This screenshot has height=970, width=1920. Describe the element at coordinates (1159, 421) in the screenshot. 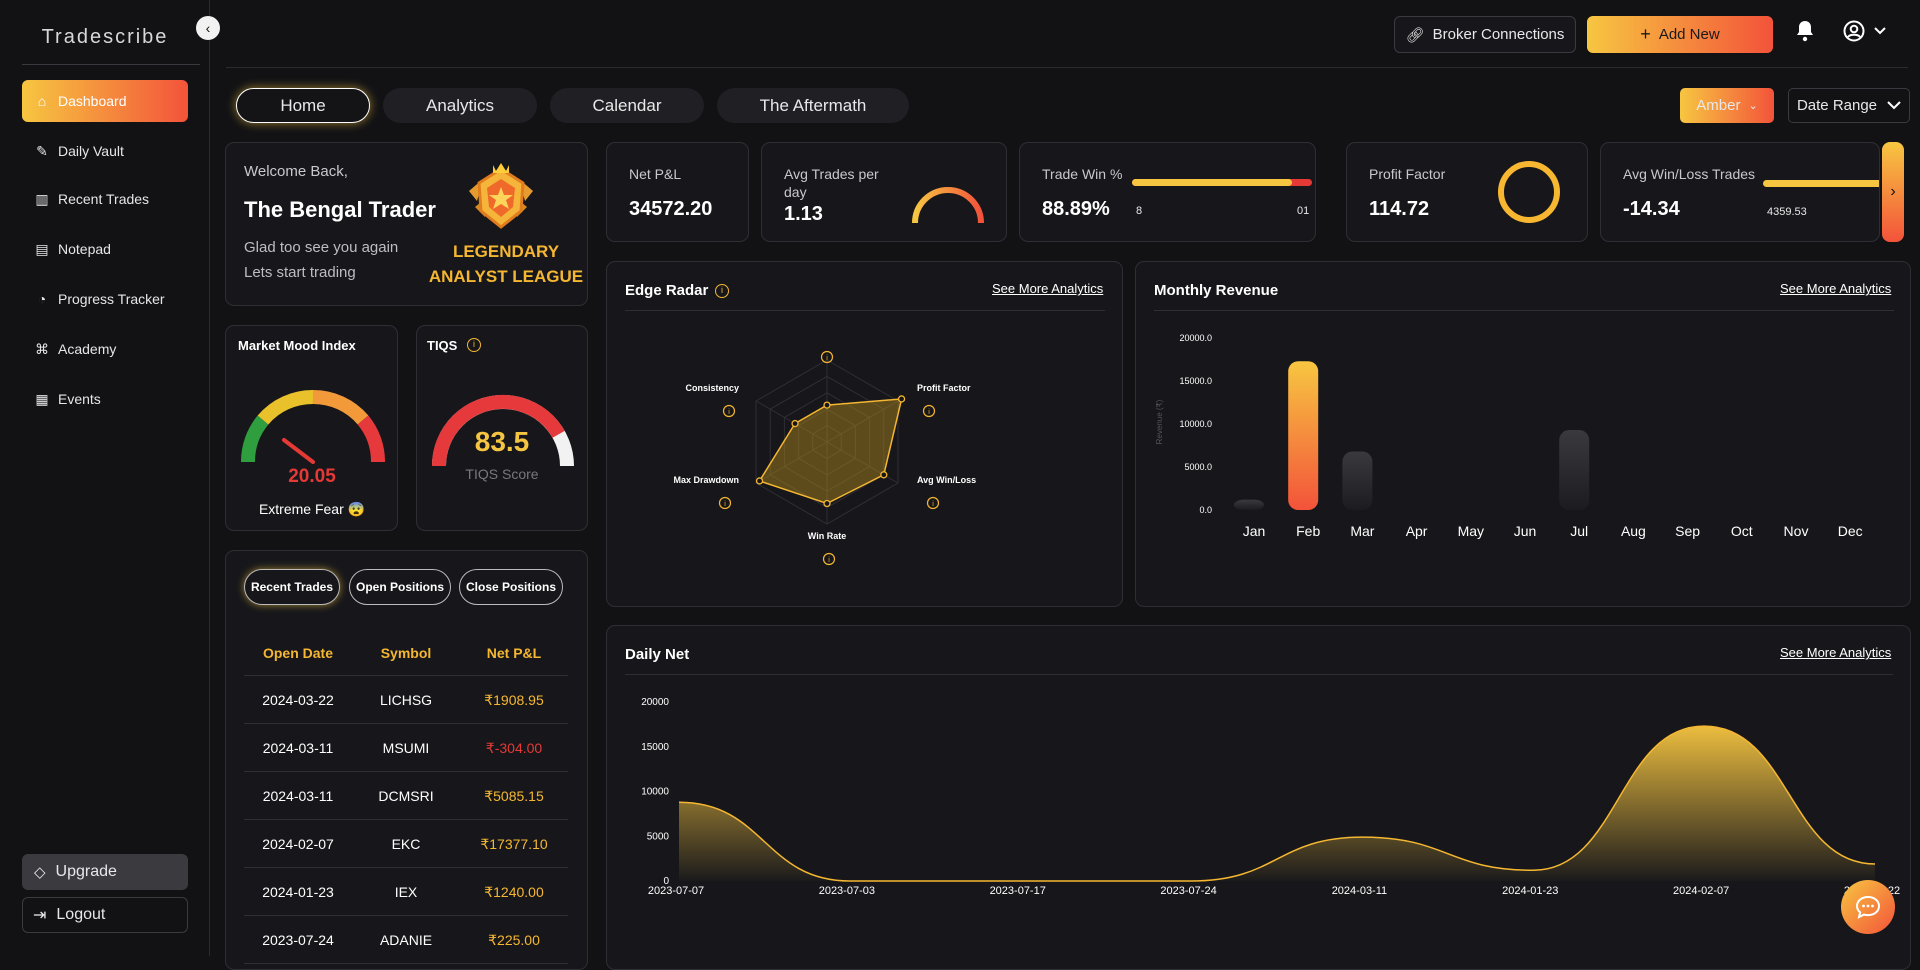

I see `y-axis-label: Revenue (₹)` at that location.